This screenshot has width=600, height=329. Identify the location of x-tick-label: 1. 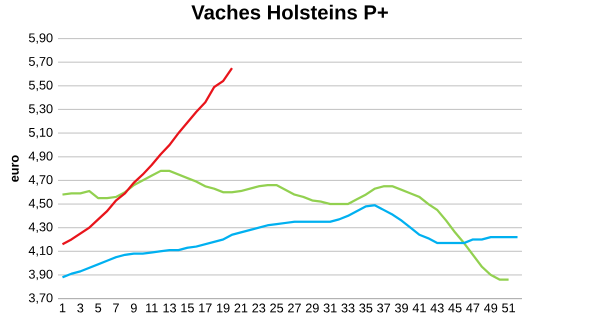
(63, 308).